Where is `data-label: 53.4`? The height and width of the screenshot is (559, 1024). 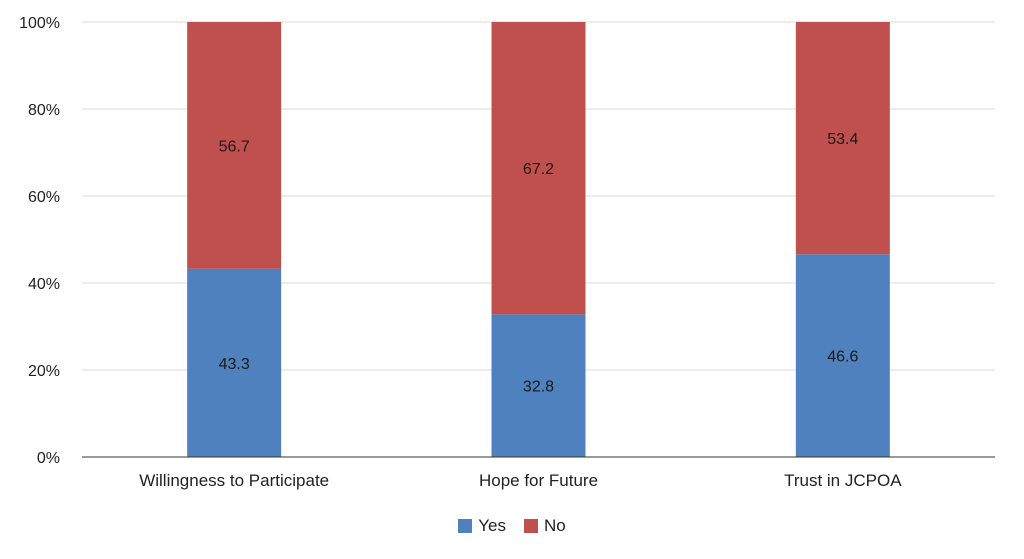
data-label: 53.4 is located at coordinates (842, 139).